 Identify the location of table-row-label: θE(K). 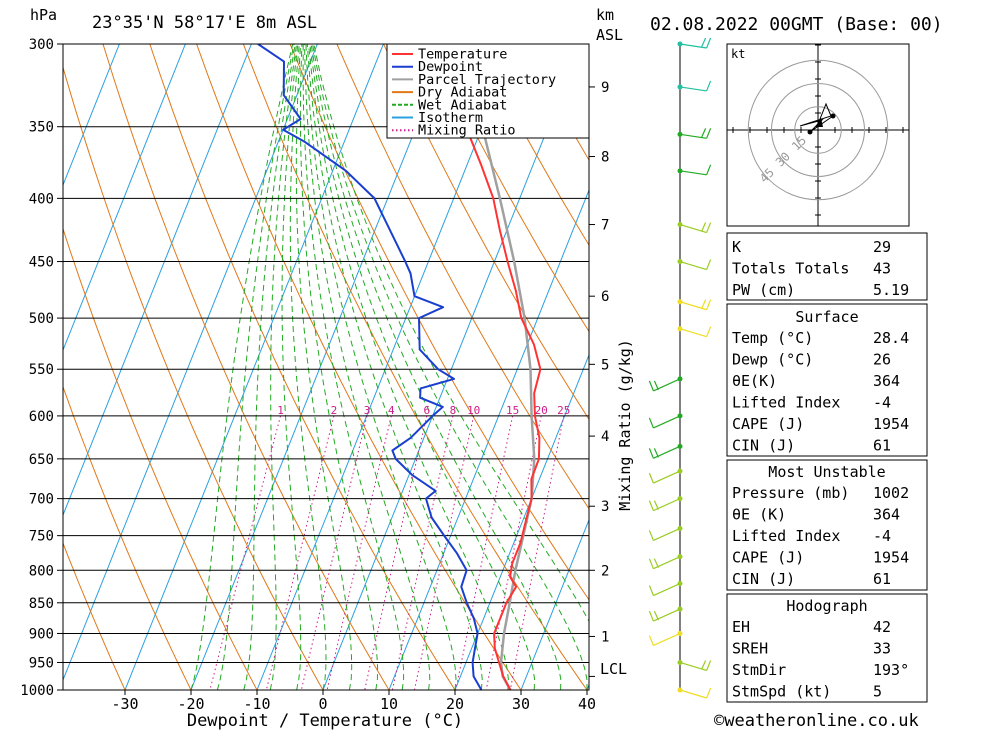
(754, 381).